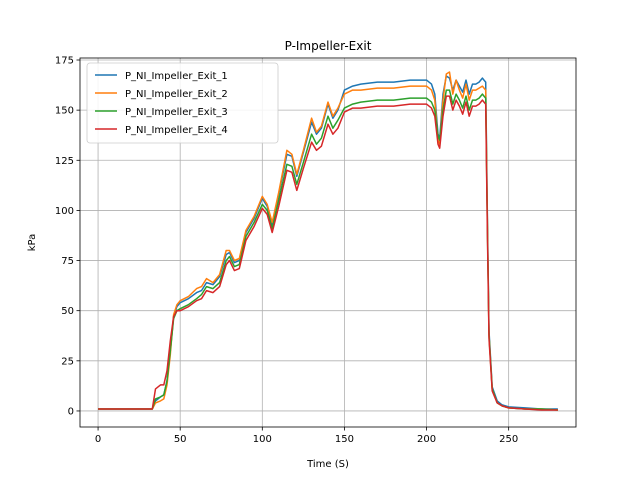 Image resolution: width=640 pixels, height=480 pixels. Describe the element at coordinates (64, 61) in the screenshot. I see `y-tick-label: 175` at that location.